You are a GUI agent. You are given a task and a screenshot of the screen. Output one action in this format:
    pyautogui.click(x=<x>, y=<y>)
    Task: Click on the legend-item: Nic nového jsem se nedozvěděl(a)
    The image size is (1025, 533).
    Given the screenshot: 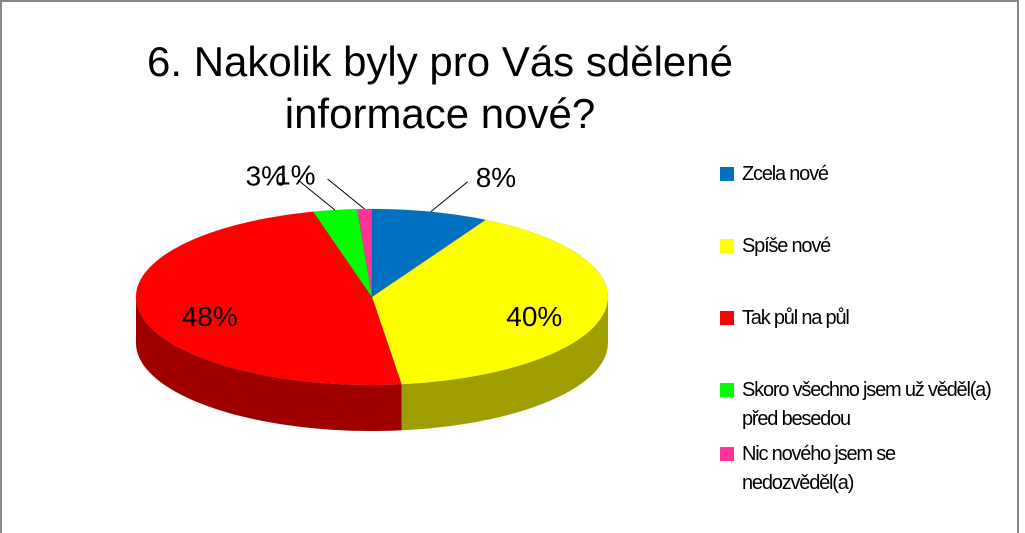 What is the action you would take?
    pyautogui.click(x=862, y=469)
    